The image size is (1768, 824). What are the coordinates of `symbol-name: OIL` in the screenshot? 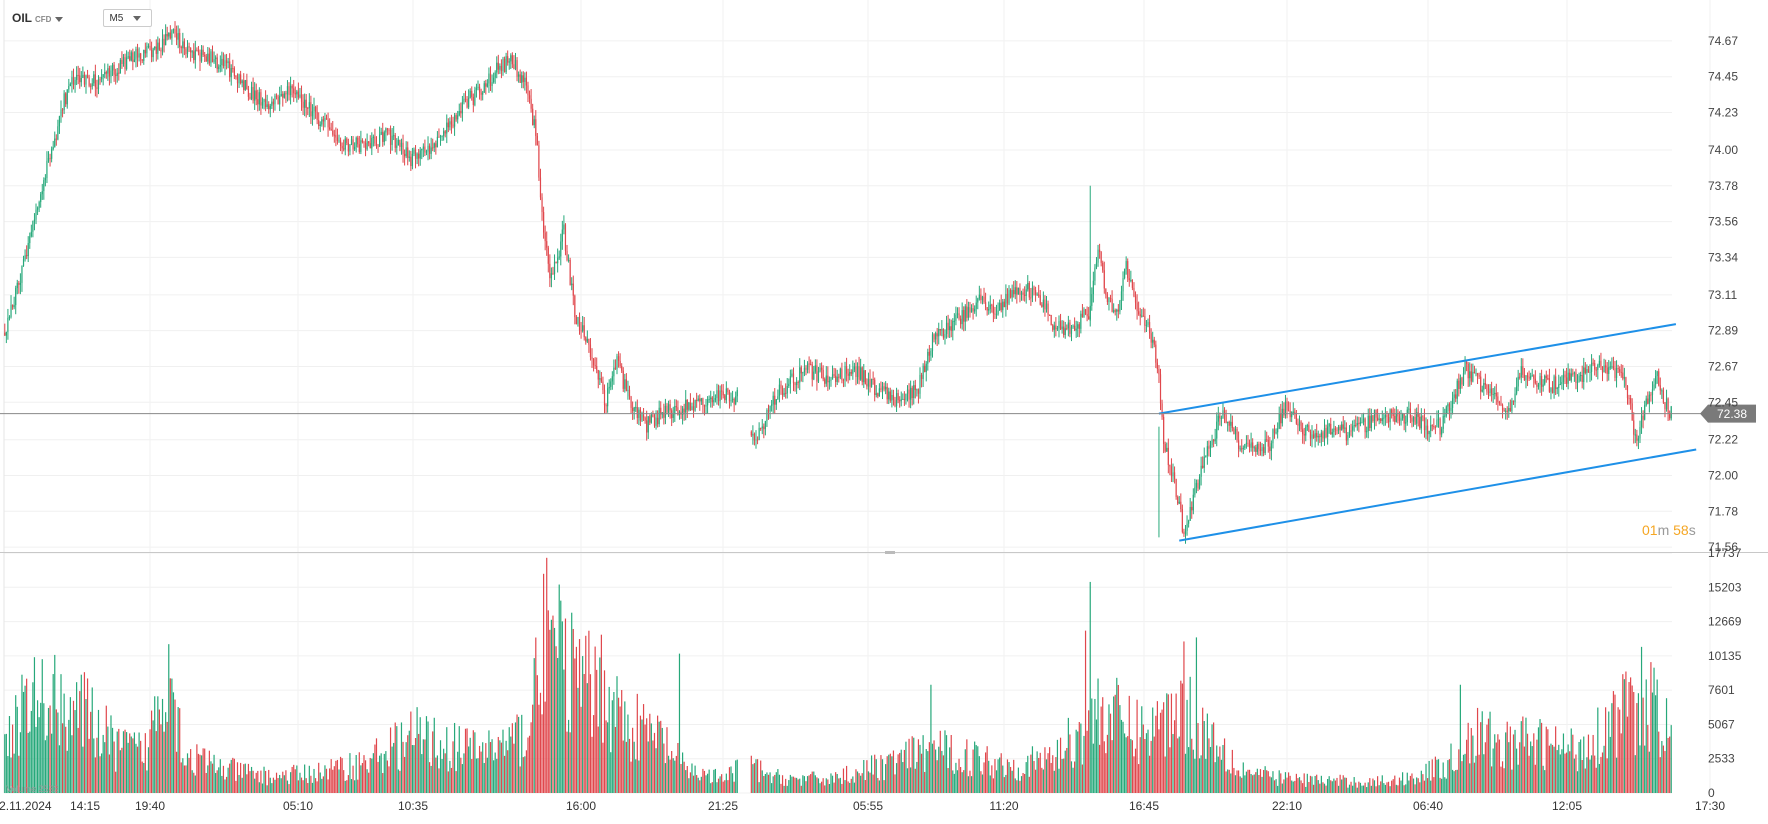 It's located at (22, 18).